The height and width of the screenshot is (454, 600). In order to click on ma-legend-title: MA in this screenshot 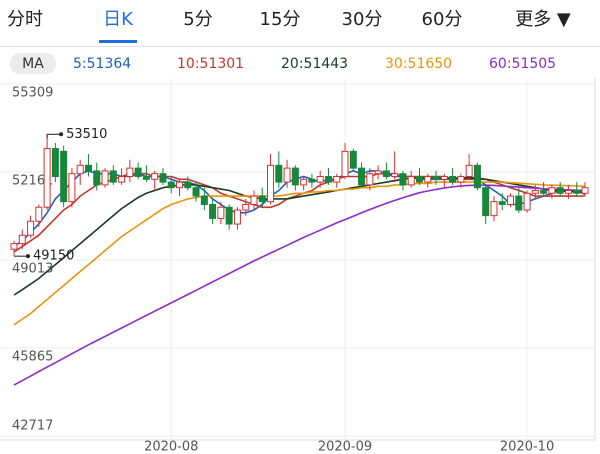, I will do `click(33, 64)`.